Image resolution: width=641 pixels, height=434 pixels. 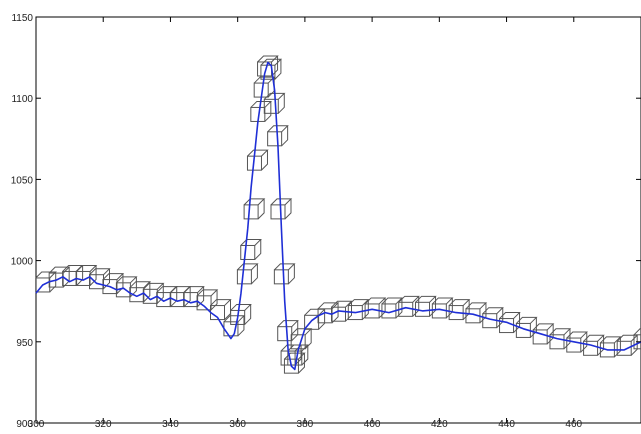 What do you see at coordinates (170, 424) in the screenshot?
I see `x-tick-label: 340` at bounding box center [170, 424].